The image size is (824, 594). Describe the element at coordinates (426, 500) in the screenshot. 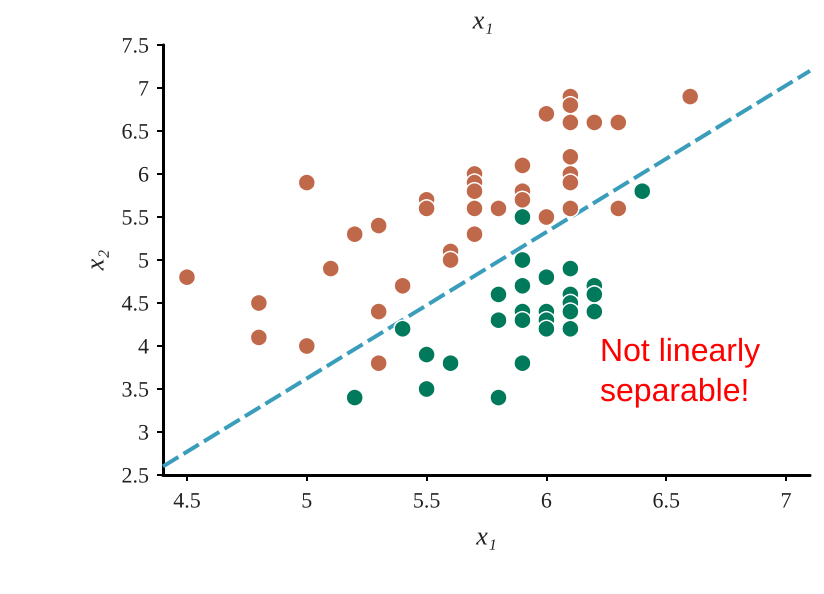

I see `x-tick-label: 5.5` at that location.